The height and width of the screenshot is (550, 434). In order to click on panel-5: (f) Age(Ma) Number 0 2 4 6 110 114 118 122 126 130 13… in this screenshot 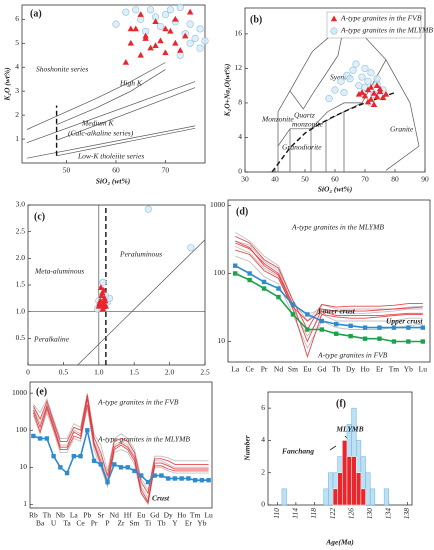, I will do `click(328, 469)`.